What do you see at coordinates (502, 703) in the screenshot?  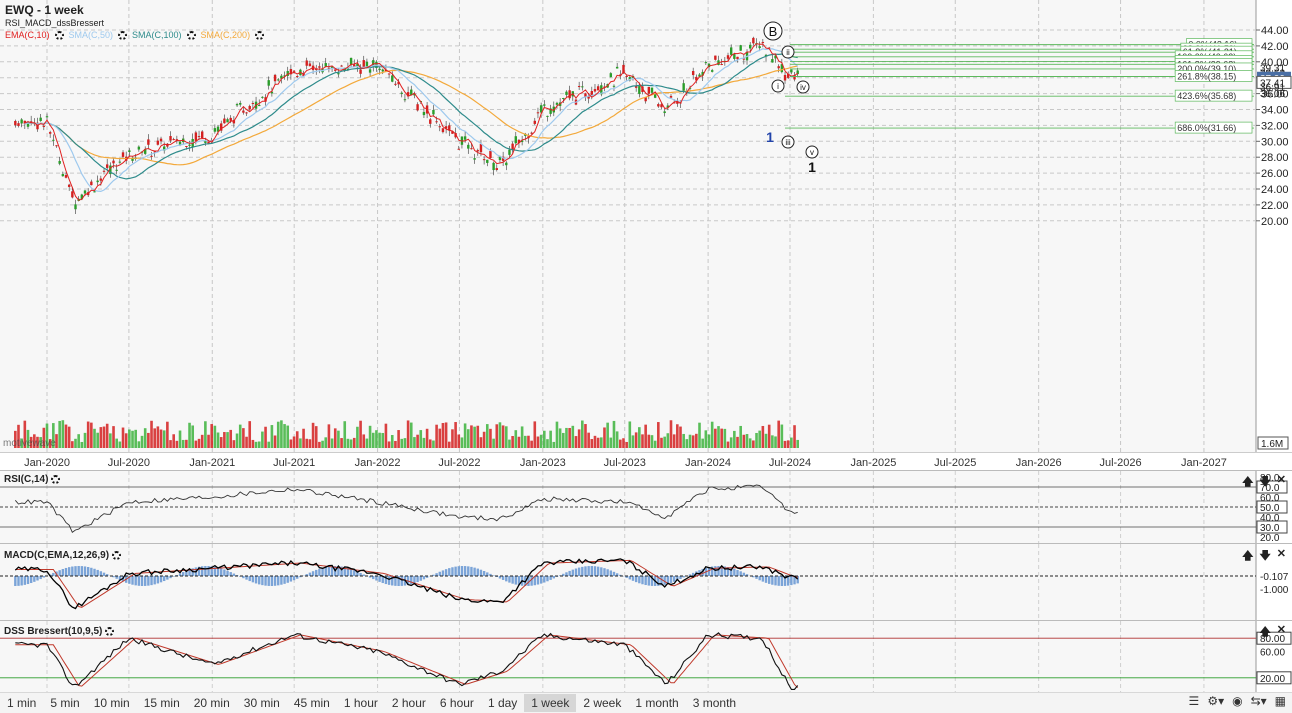 I see `timeframe-button-1-day: 1 day` at bounding box center [502, 703].